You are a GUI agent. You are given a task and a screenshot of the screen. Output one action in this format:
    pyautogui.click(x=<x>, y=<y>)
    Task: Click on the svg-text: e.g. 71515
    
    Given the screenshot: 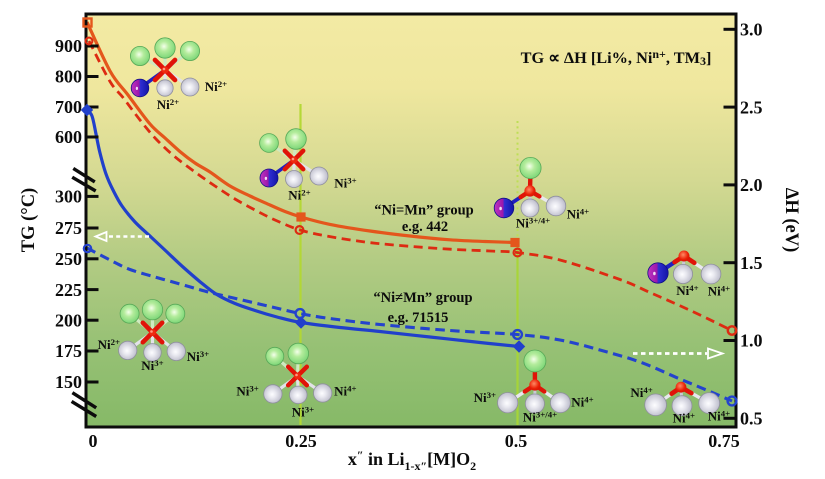 What is the action you would take?
    pyautogui.click(x=418, y=318)
    